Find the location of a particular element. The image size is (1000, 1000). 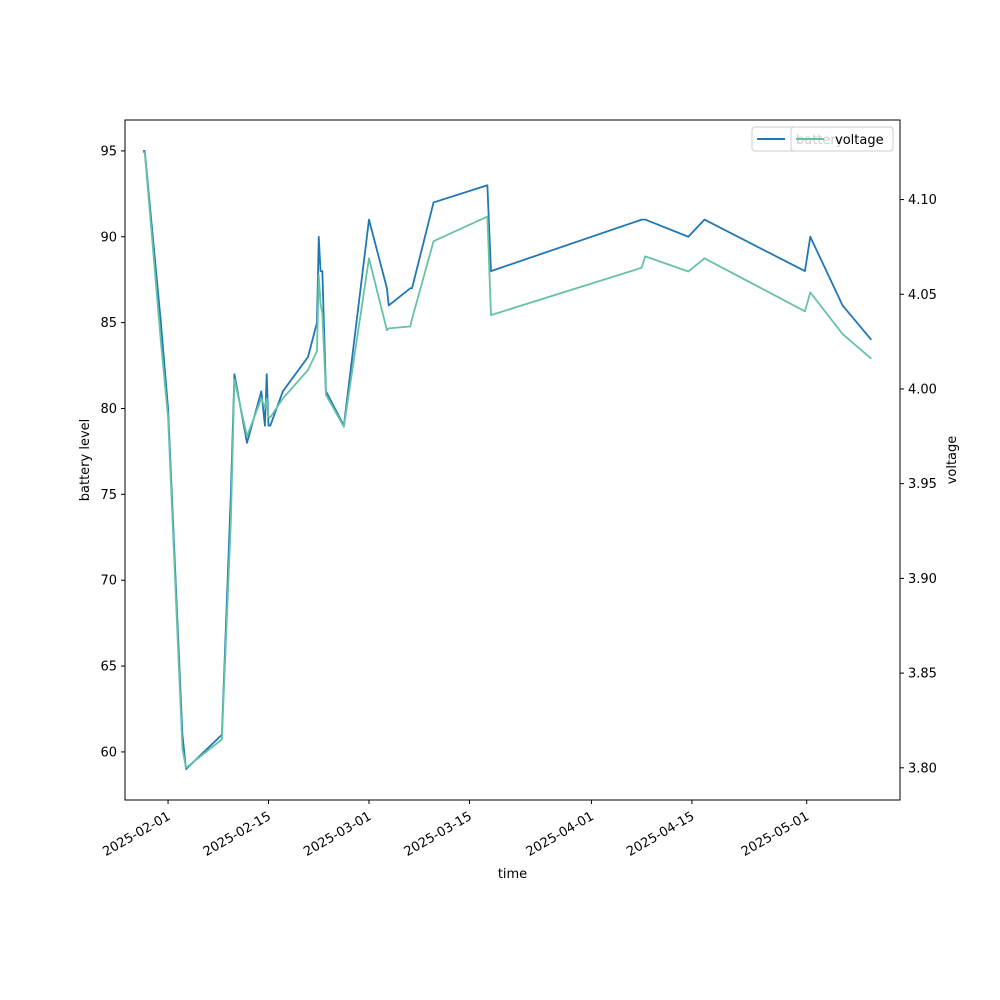

y2-tick-label: 4.00 is located at coordinates (922, 389).